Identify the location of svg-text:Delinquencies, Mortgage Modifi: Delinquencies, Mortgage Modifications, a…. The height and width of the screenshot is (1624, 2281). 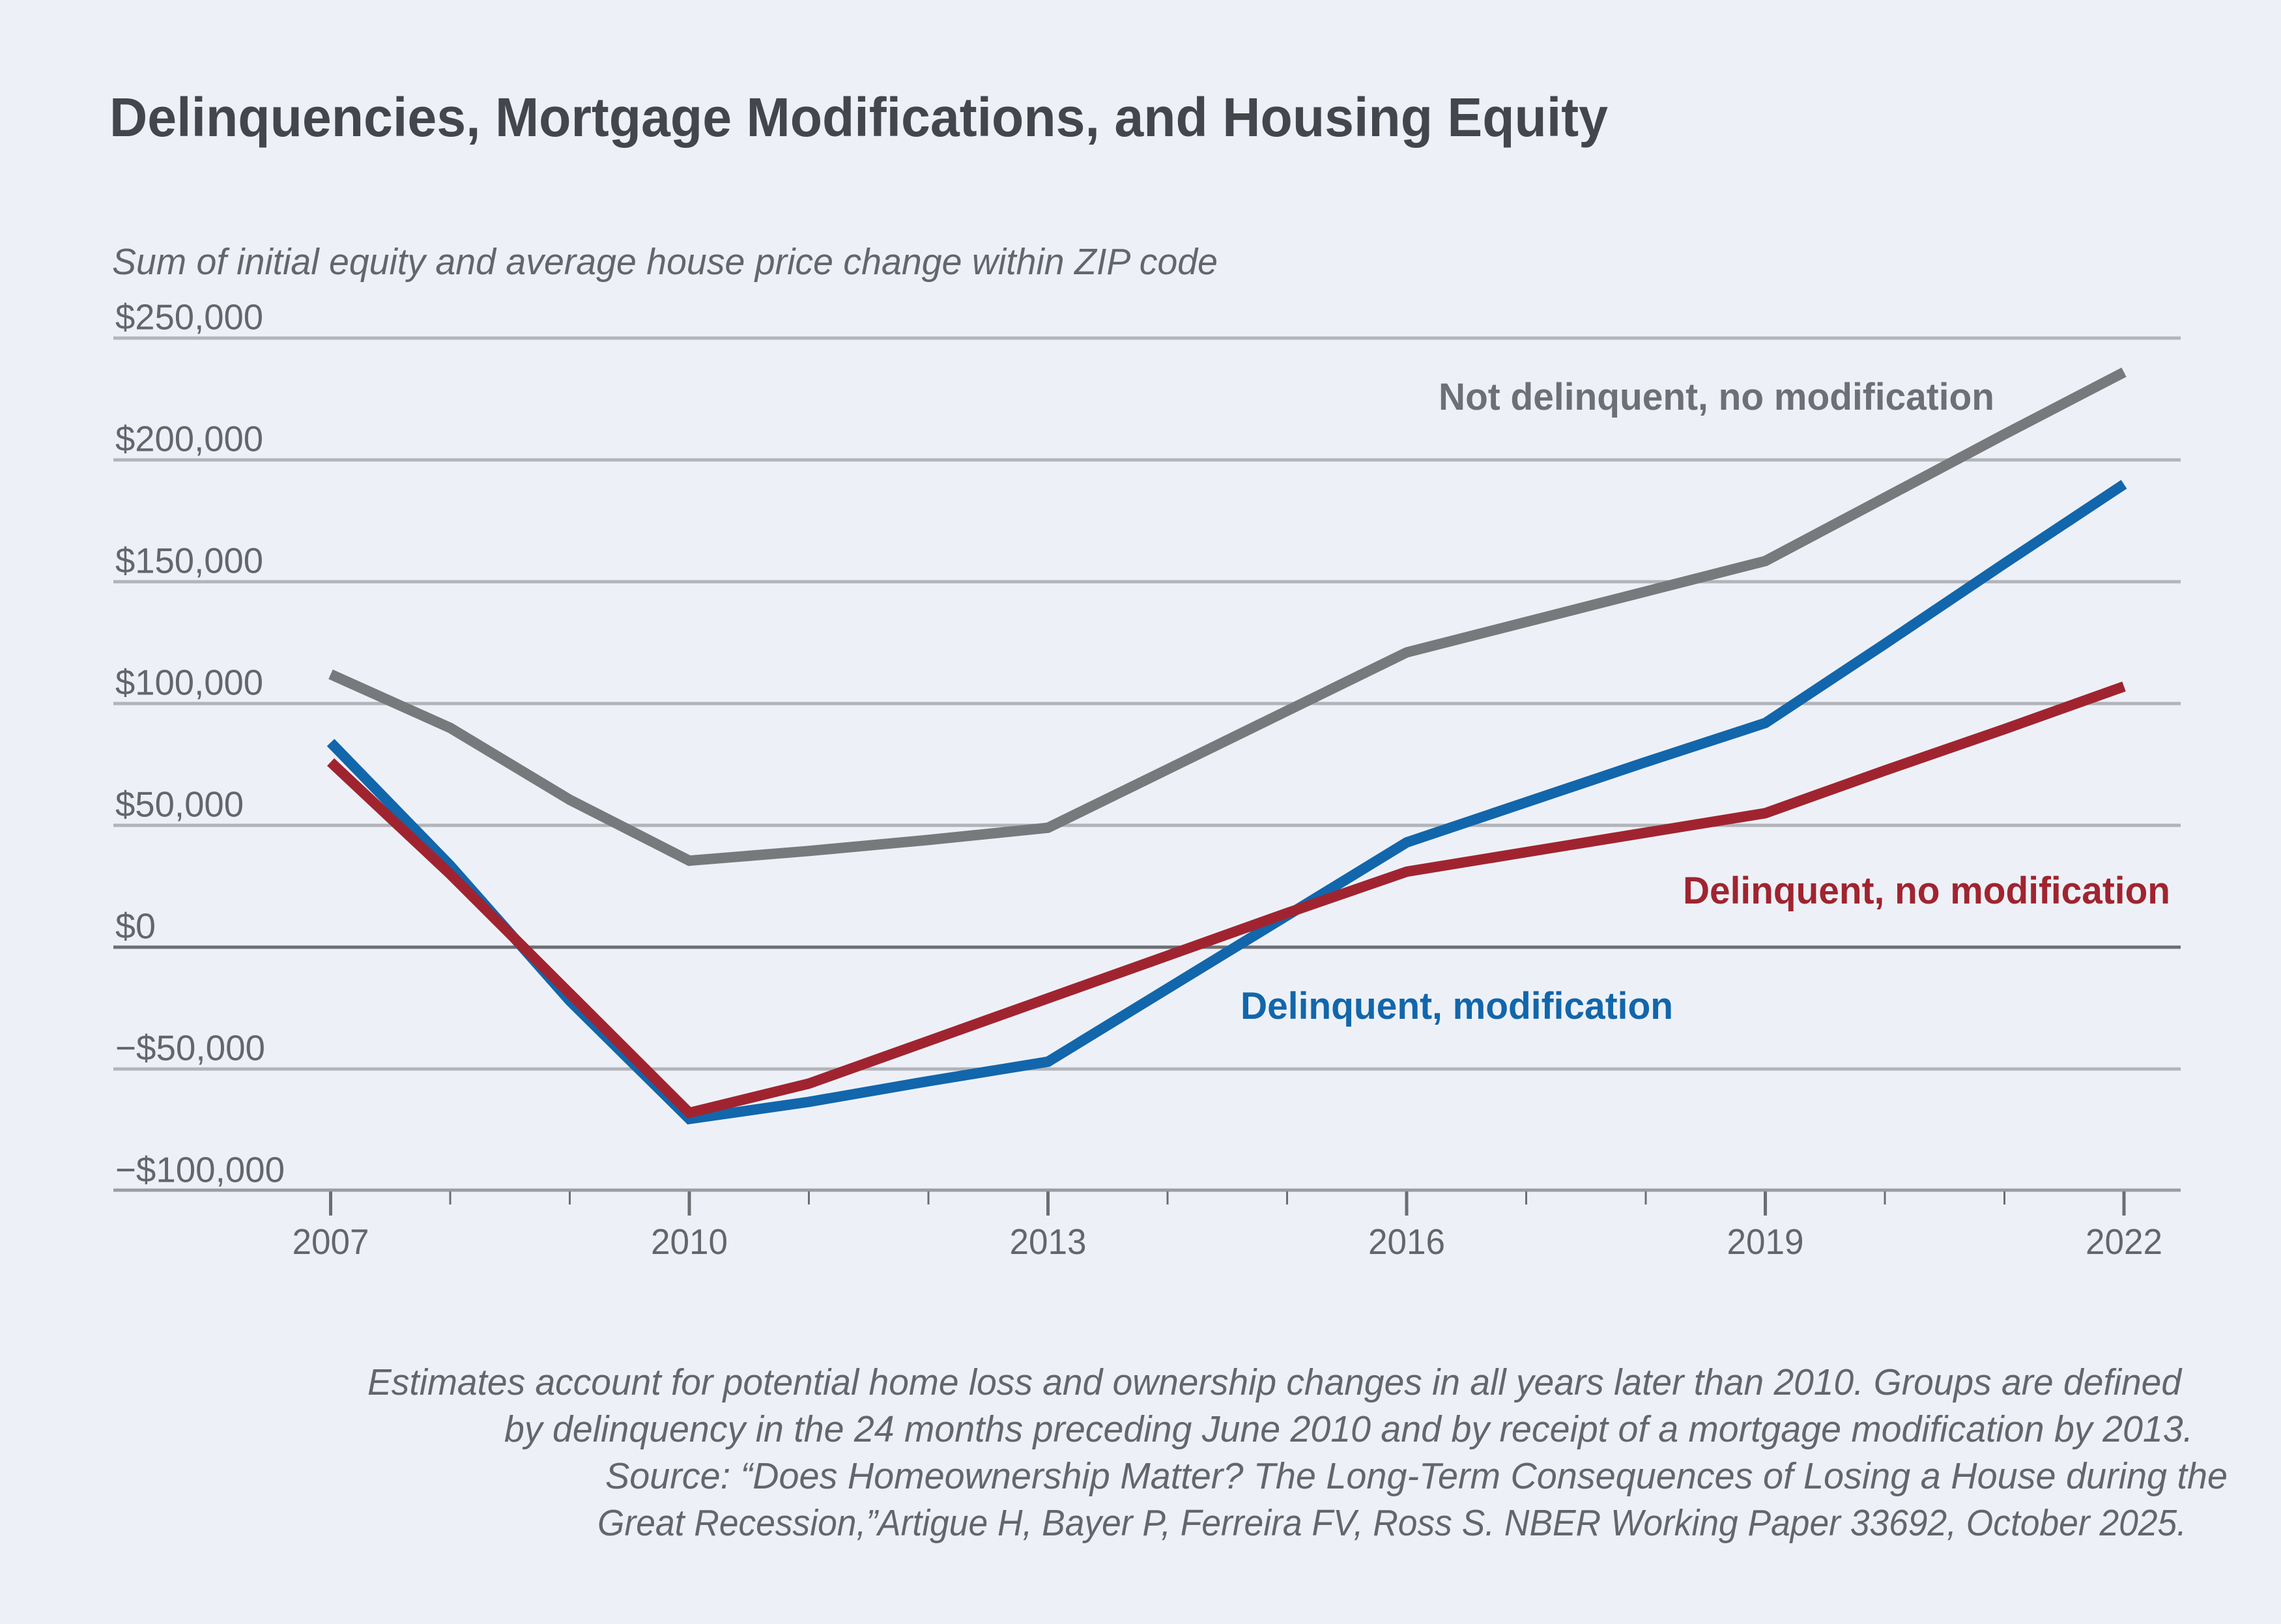
(858, 117).